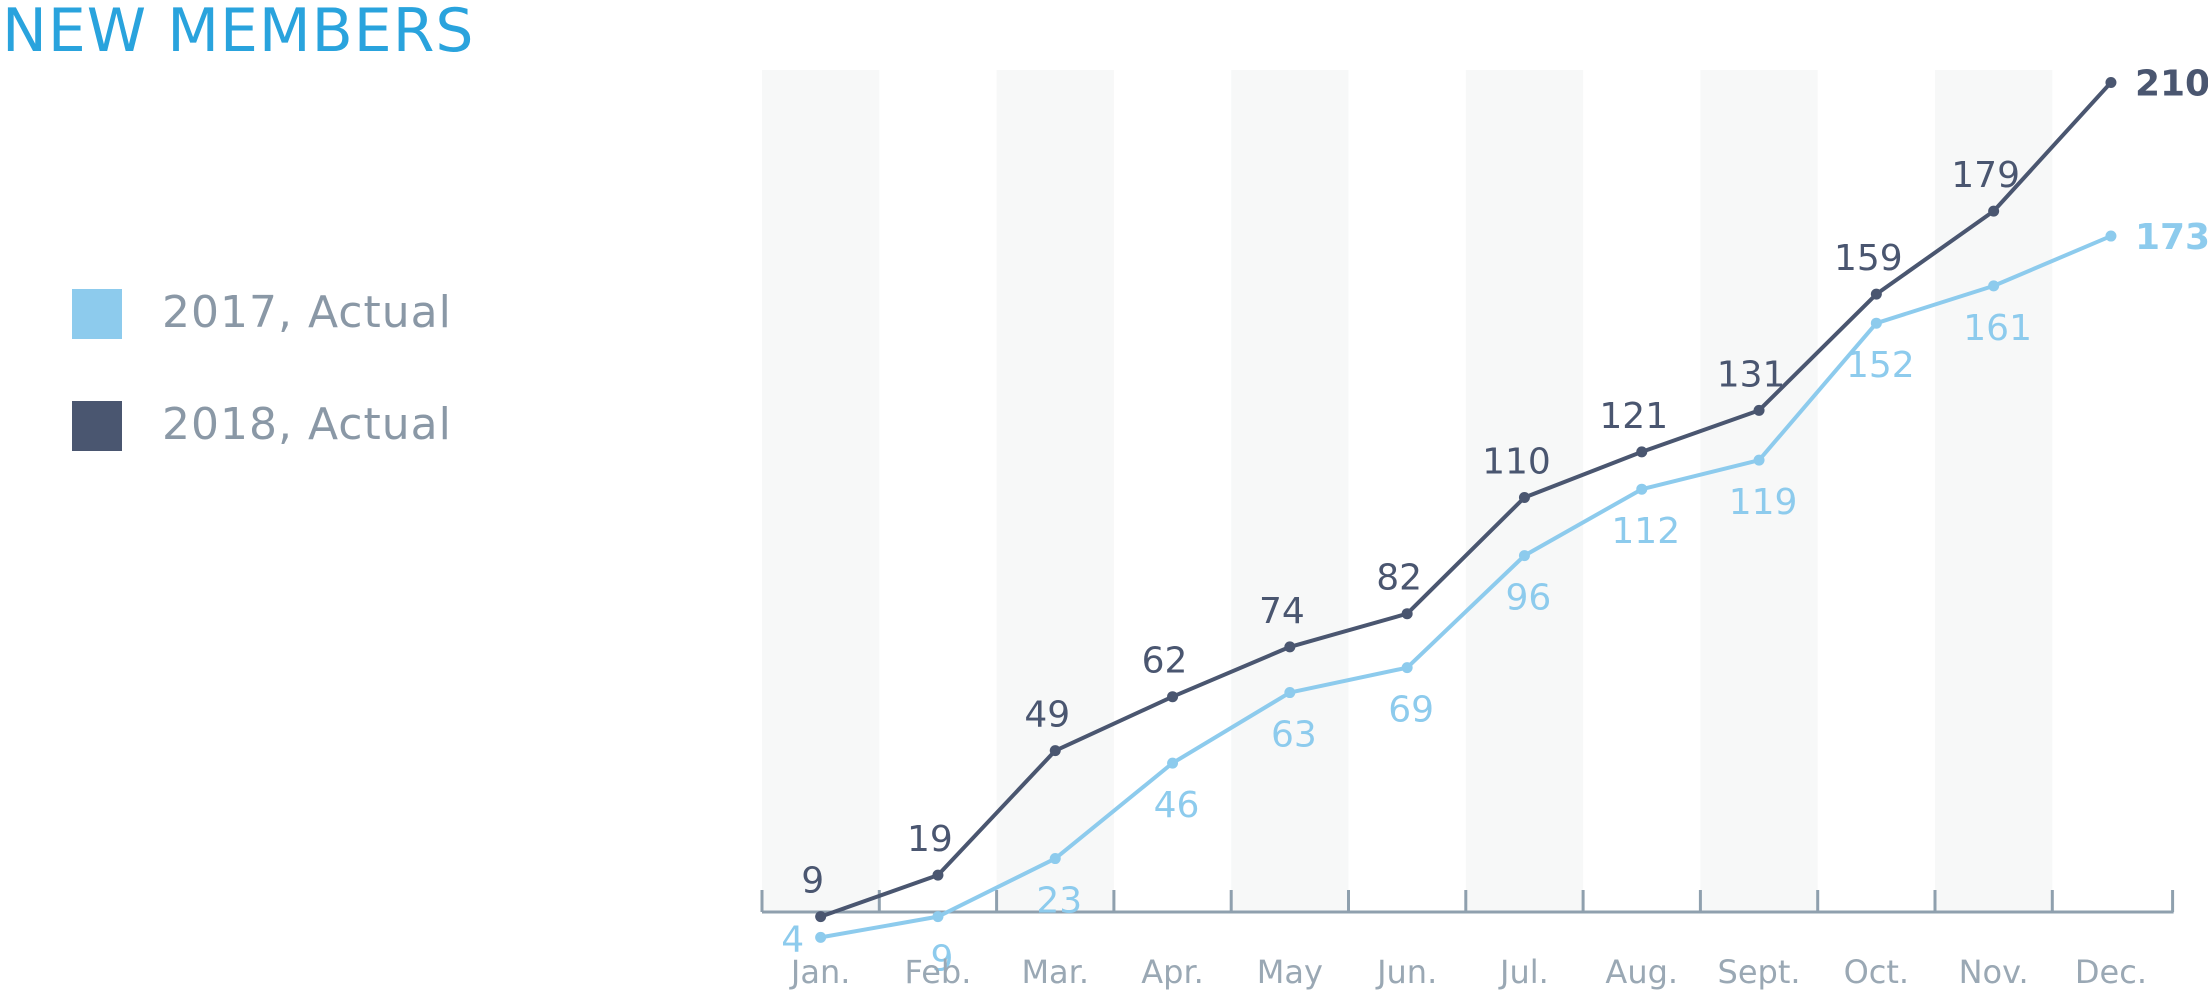 This screenshot has width=2208, height=993. Describe the element at coordinates (1467, 902) in the screenshot. I see `x-axis` at that location.